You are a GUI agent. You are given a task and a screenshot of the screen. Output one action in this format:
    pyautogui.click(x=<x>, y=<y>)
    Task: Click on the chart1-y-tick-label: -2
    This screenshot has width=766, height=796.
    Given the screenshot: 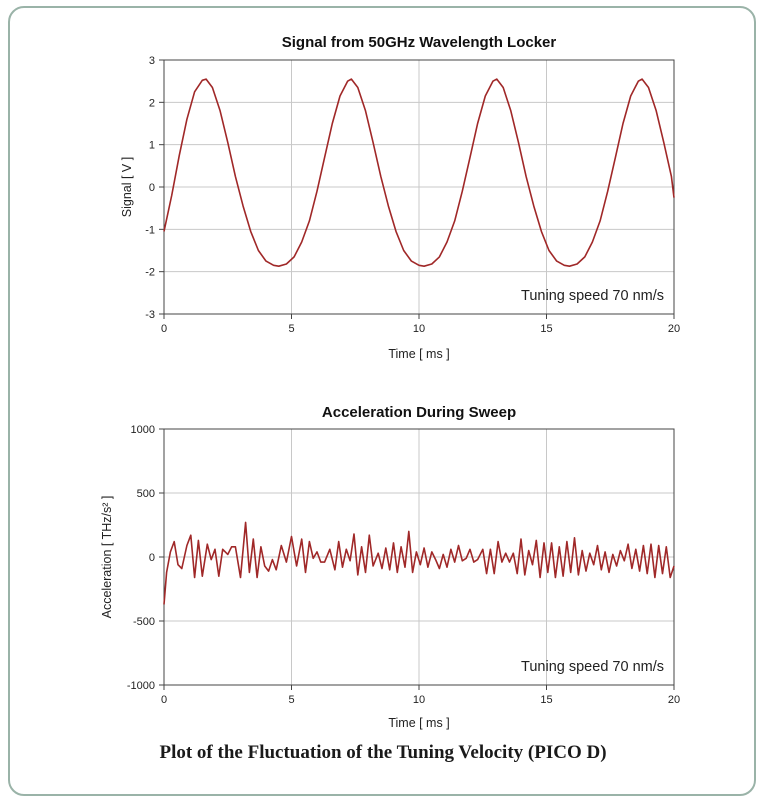 What is the action you would take?
    pyautogui.click(x=150, y=273)
    